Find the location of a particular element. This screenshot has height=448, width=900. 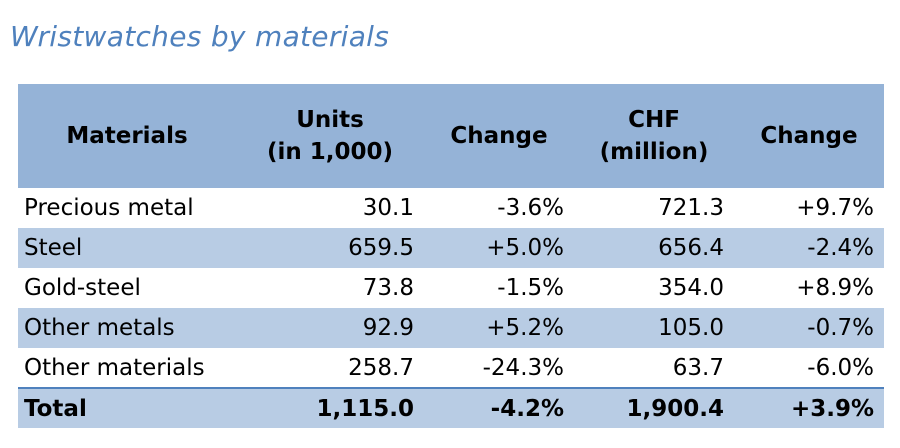

cell-chf: 354.0 is located at coordinates (691, 288).